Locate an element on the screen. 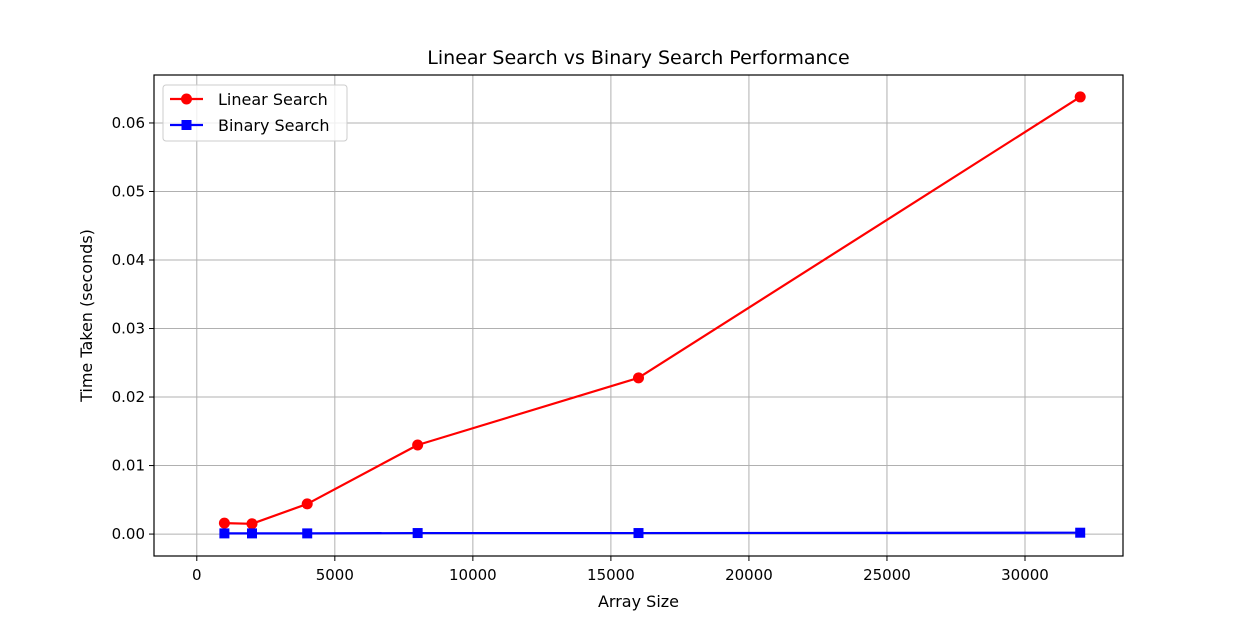 Image resolution: width=1247 pixels, height=625 pixels. y-tick-label: 0.05 is located at coordinates (128, 191).